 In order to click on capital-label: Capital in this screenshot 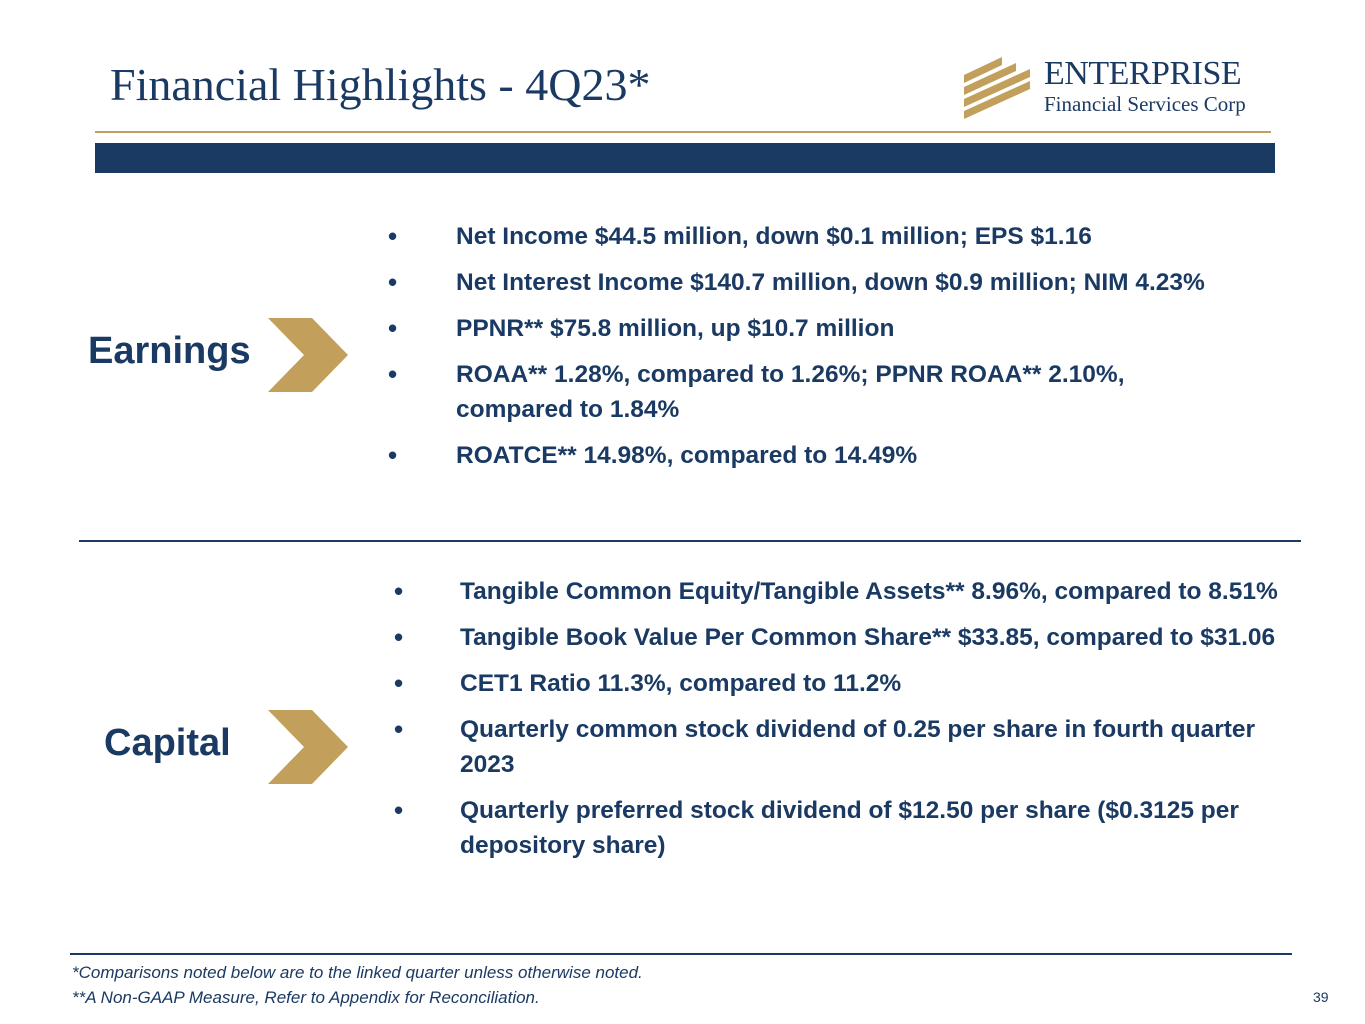, I will do `click(167, 743)`.